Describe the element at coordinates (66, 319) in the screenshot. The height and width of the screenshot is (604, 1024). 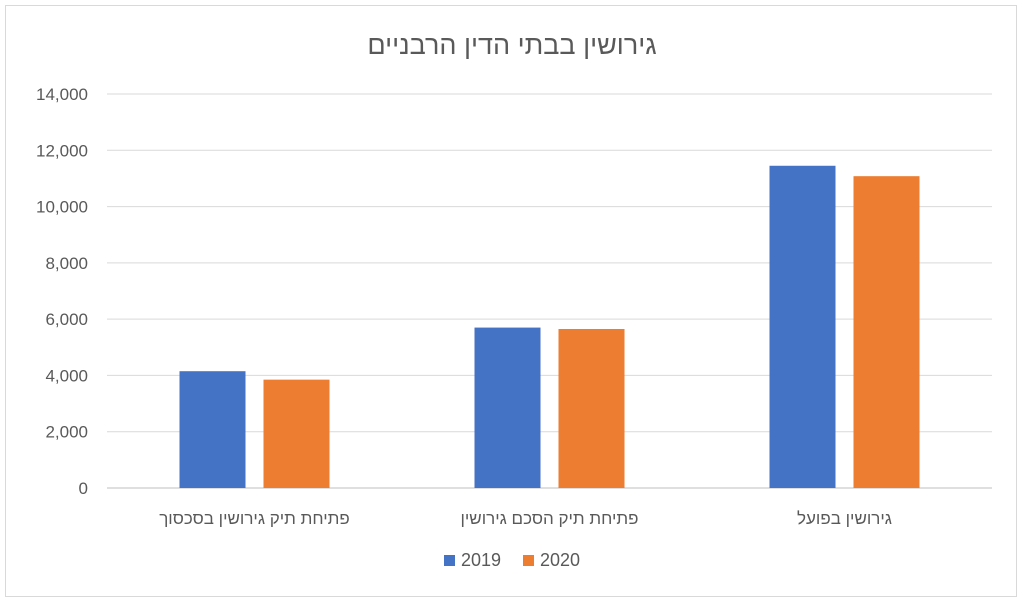
I see `y-tick-label: 6,000` at that location.